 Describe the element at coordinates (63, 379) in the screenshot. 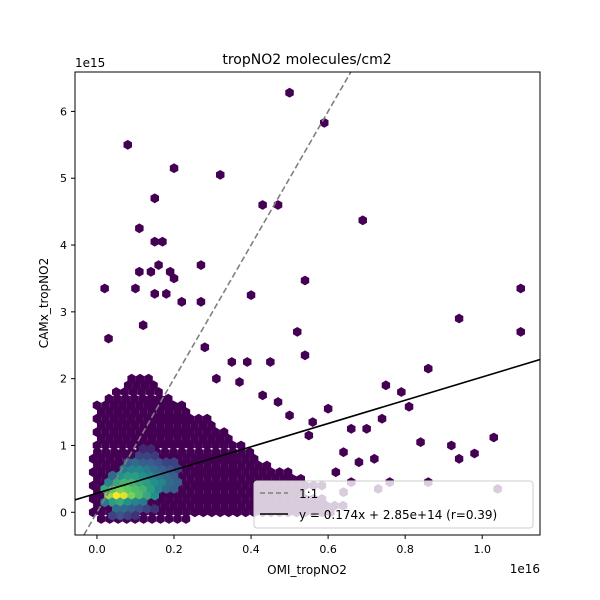

I see `y-tick-label: 2` at that location.